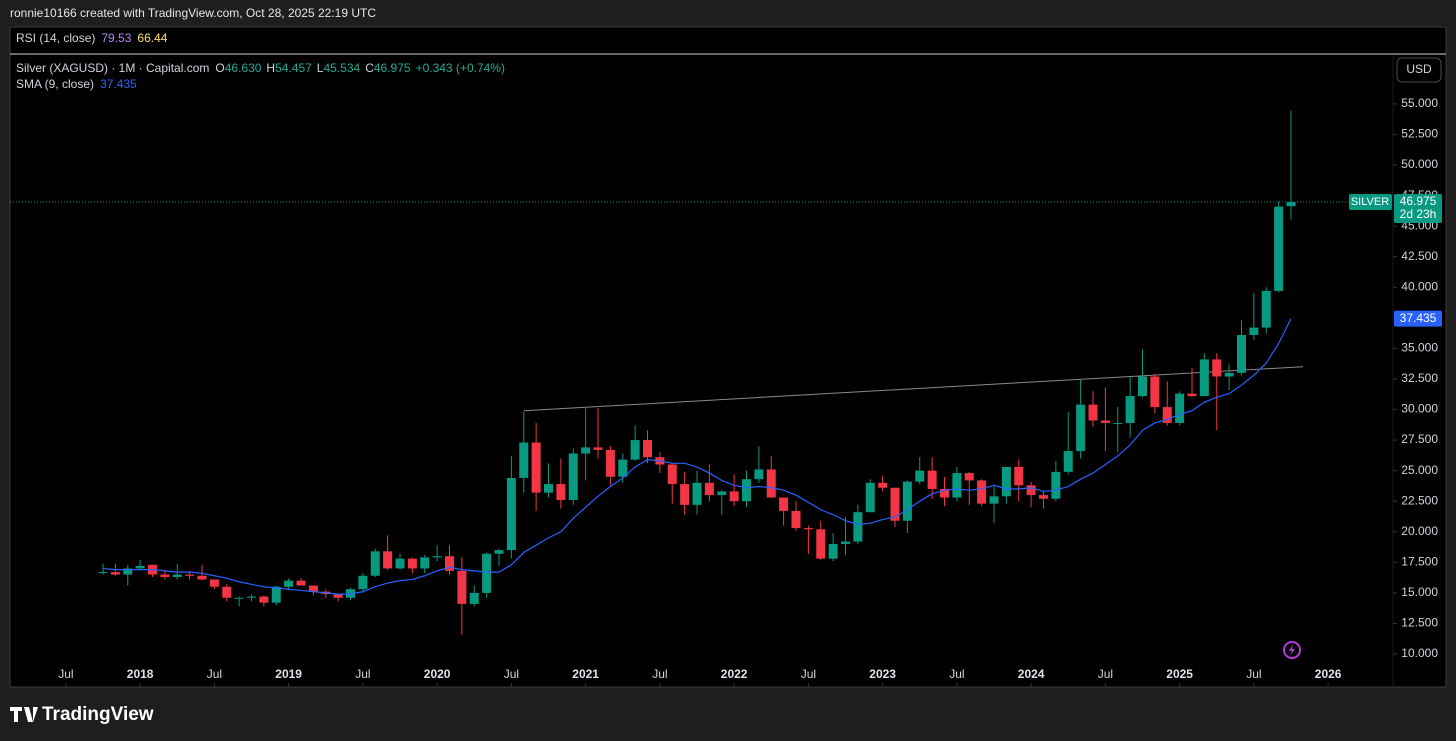 The height and width of the screenshot is (741, 1456). I want to click on ohlc-key: L, so click(320, 68).